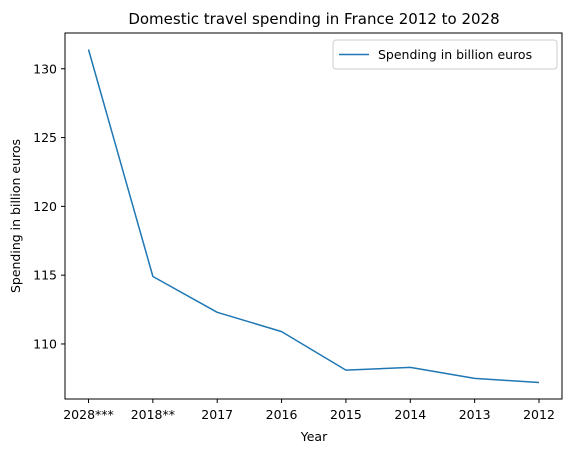 This screenshot has width=571, height=455. I want to click on y-tick-label: 125, so click(45, 137).